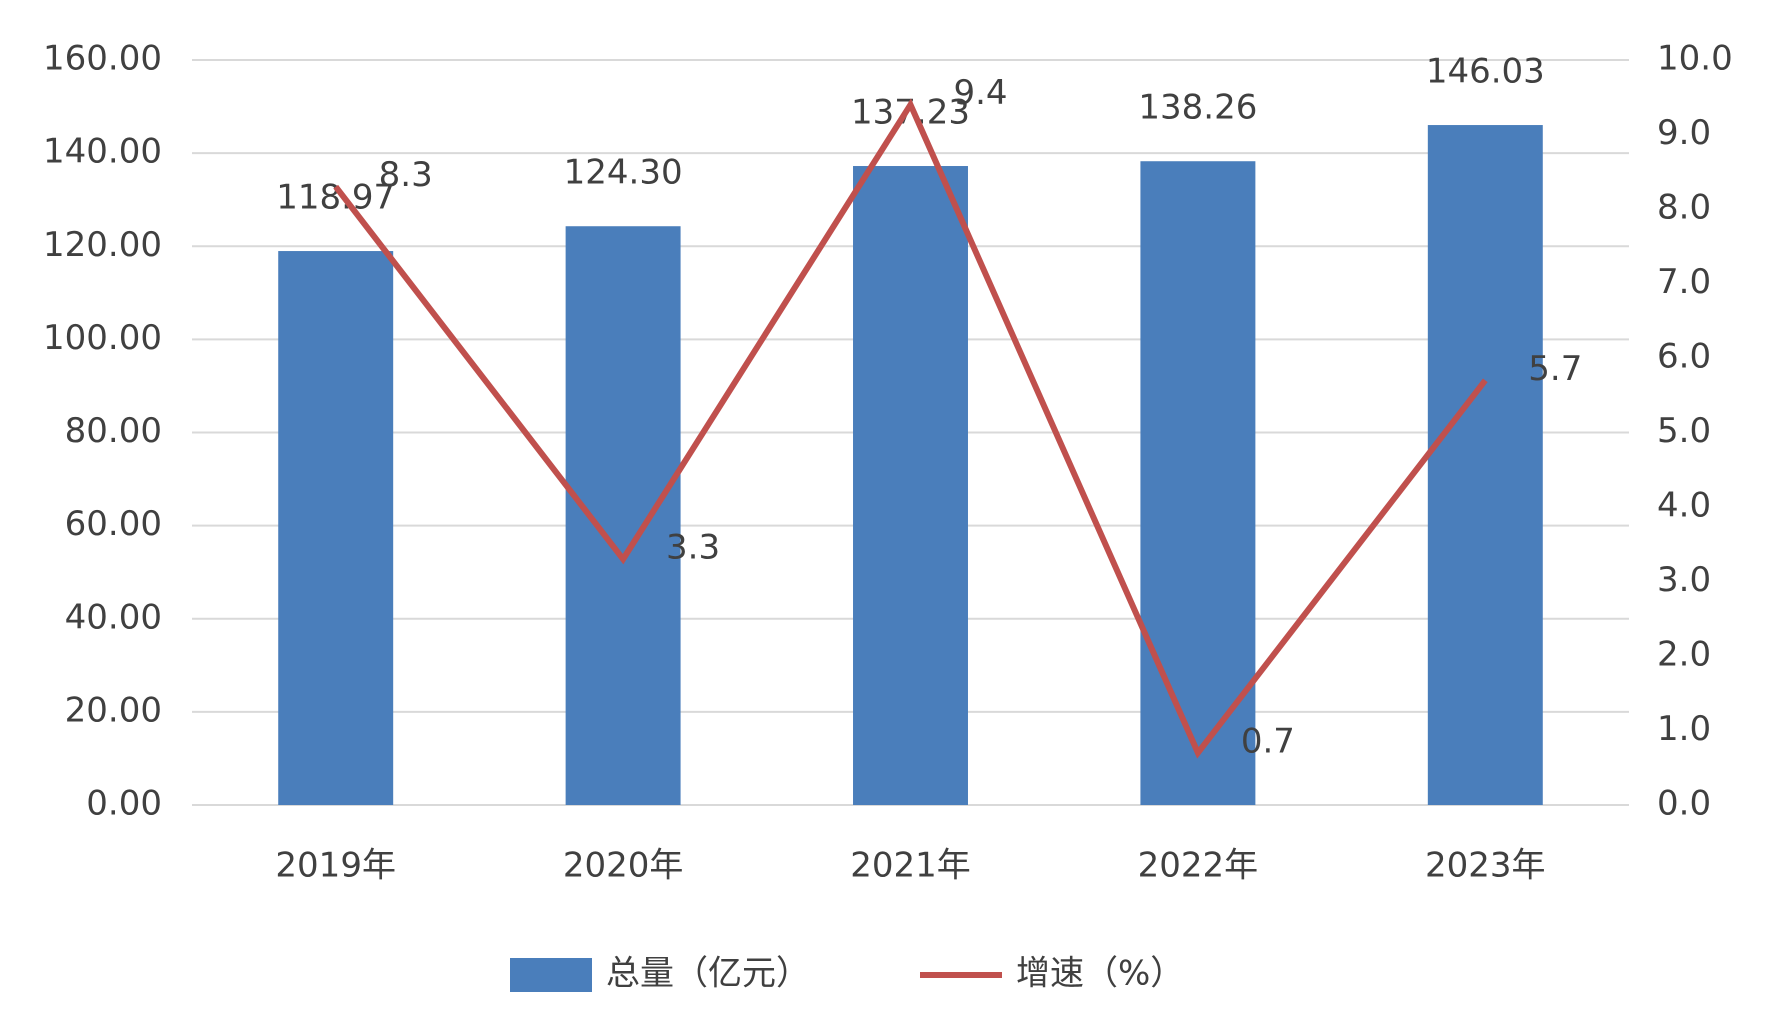 The image size is (1774, 1028). I want to click on y2-tick-label: 4.0, so click(1684, 506).